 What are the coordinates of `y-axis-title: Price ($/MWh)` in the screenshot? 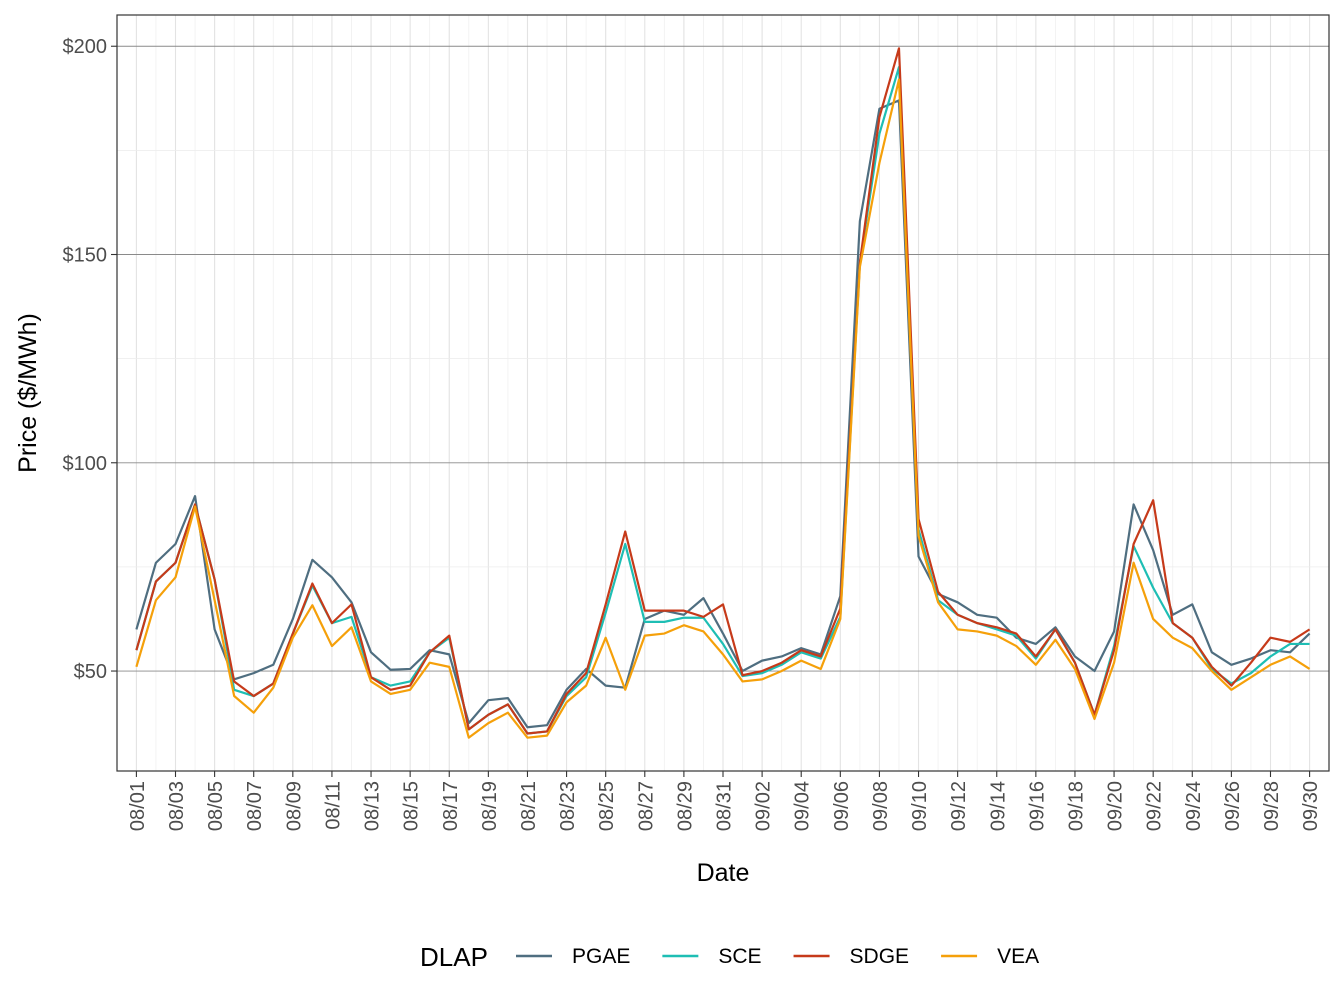 It's located at (28, 393).